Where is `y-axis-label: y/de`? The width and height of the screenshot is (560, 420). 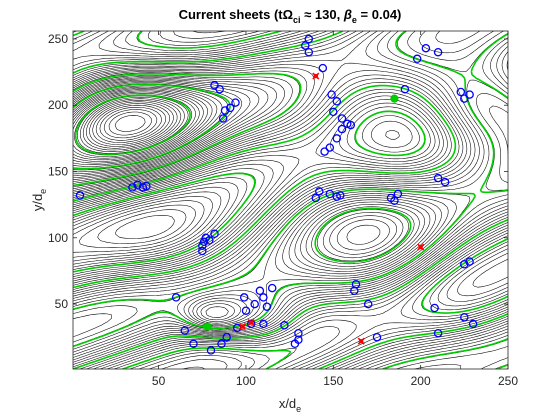
y-axis-label: y/de is located at coordinates (39, 200).